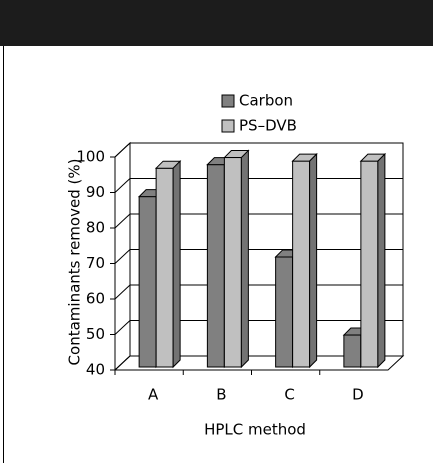 Image resolution: width=433 pixels, height=467 pixels. Describe the element at coordinates (221, 395) in the screenshot. I see `x-tick-label: B` at that location.